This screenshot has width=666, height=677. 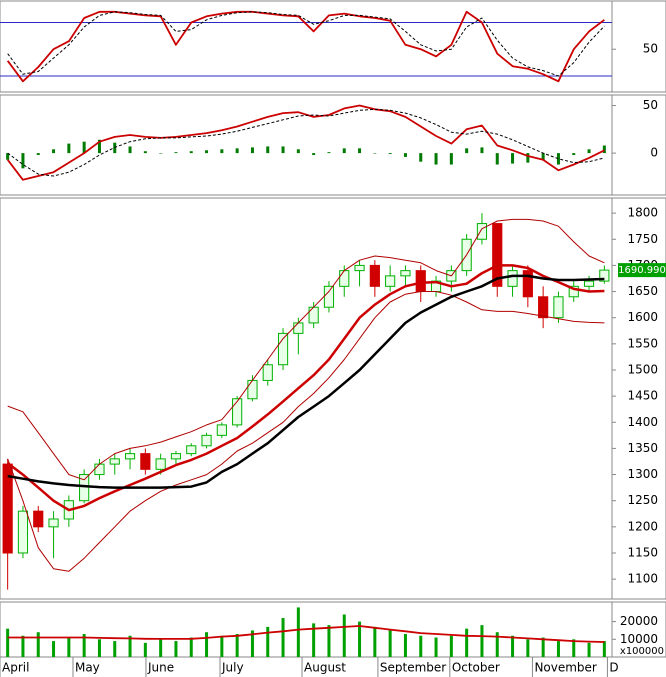 What do you see at coordinates (642, 579) in the screenshot?
I see `y-tick-label: 1100` at bounding box center [642, 579].